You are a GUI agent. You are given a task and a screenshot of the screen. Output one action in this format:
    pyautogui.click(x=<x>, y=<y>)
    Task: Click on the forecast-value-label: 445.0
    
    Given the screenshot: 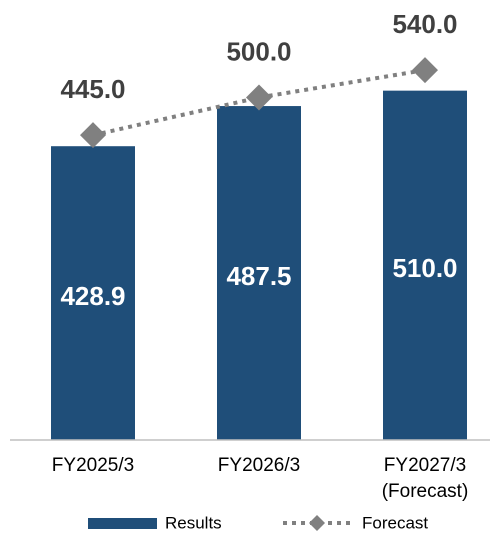 What is the action you would take?
    pyautogui.click(x=92, y=89)
    